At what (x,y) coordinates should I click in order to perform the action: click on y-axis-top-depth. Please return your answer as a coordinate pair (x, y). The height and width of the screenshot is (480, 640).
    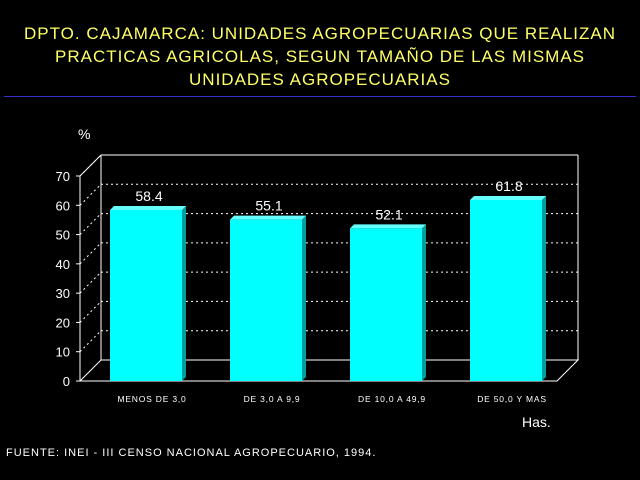
    Looking at the image, I should click on (90, 165).